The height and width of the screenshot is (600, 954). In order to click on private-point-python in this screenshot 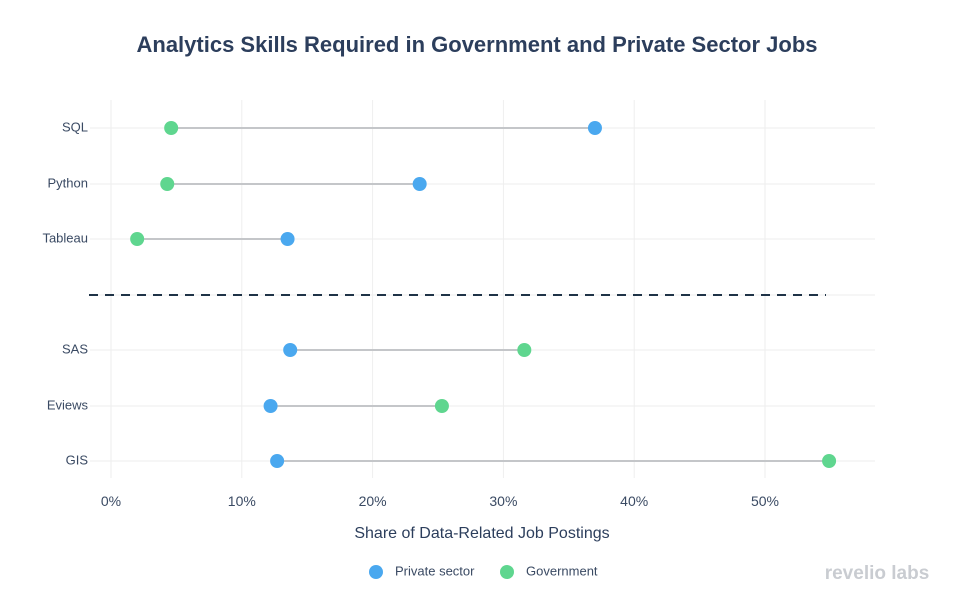, I will do `click(419, 184)`.